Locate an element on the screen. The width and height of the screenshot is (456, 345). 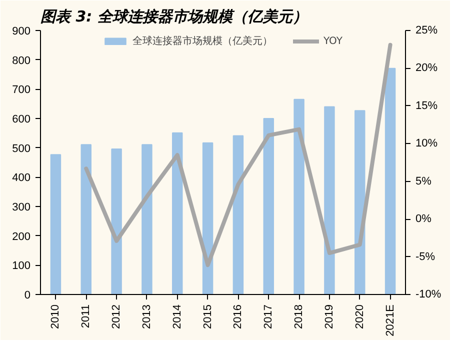
x-tick-label: 2012 is located at coordinates (116, 316).